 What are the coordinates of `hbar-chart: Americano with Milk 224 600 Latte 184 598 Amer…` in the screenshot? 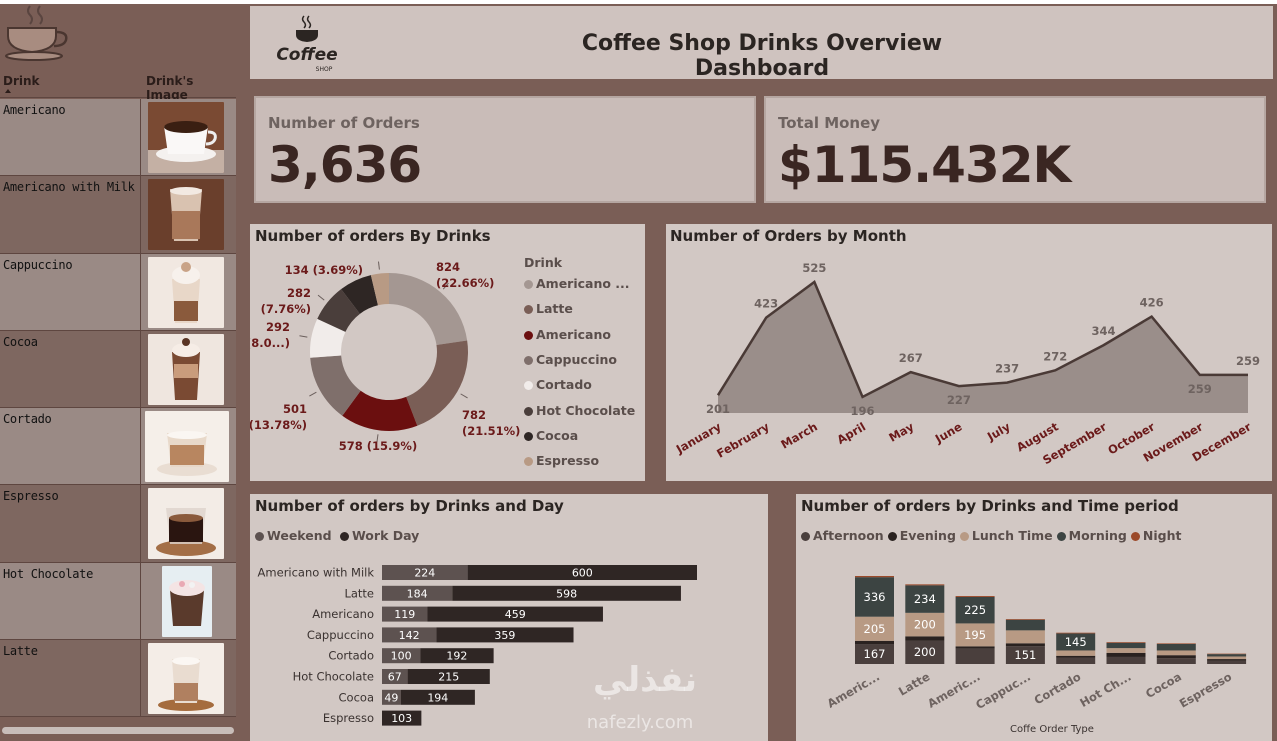 It's located at (509, 617).